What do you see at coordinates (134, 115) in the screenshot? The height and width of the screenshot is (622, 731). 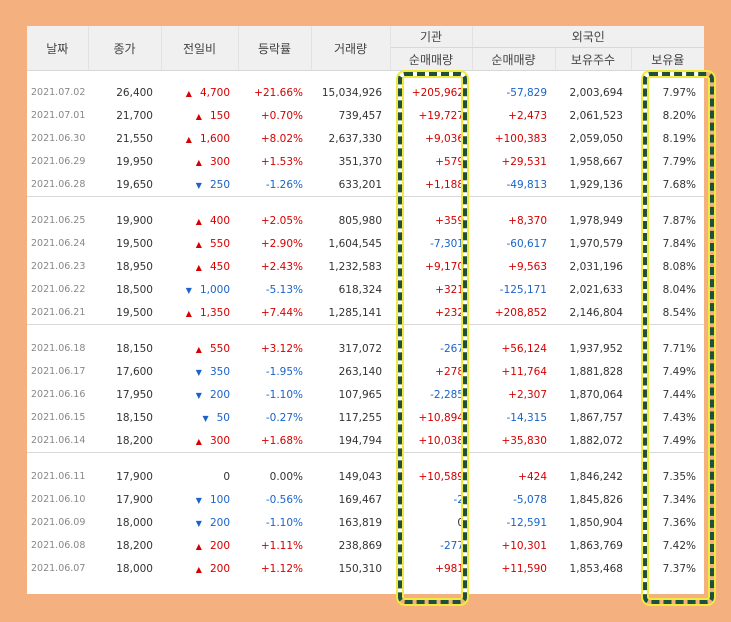 I see `cell-close: 21,700` at bounding box center [134, 115].